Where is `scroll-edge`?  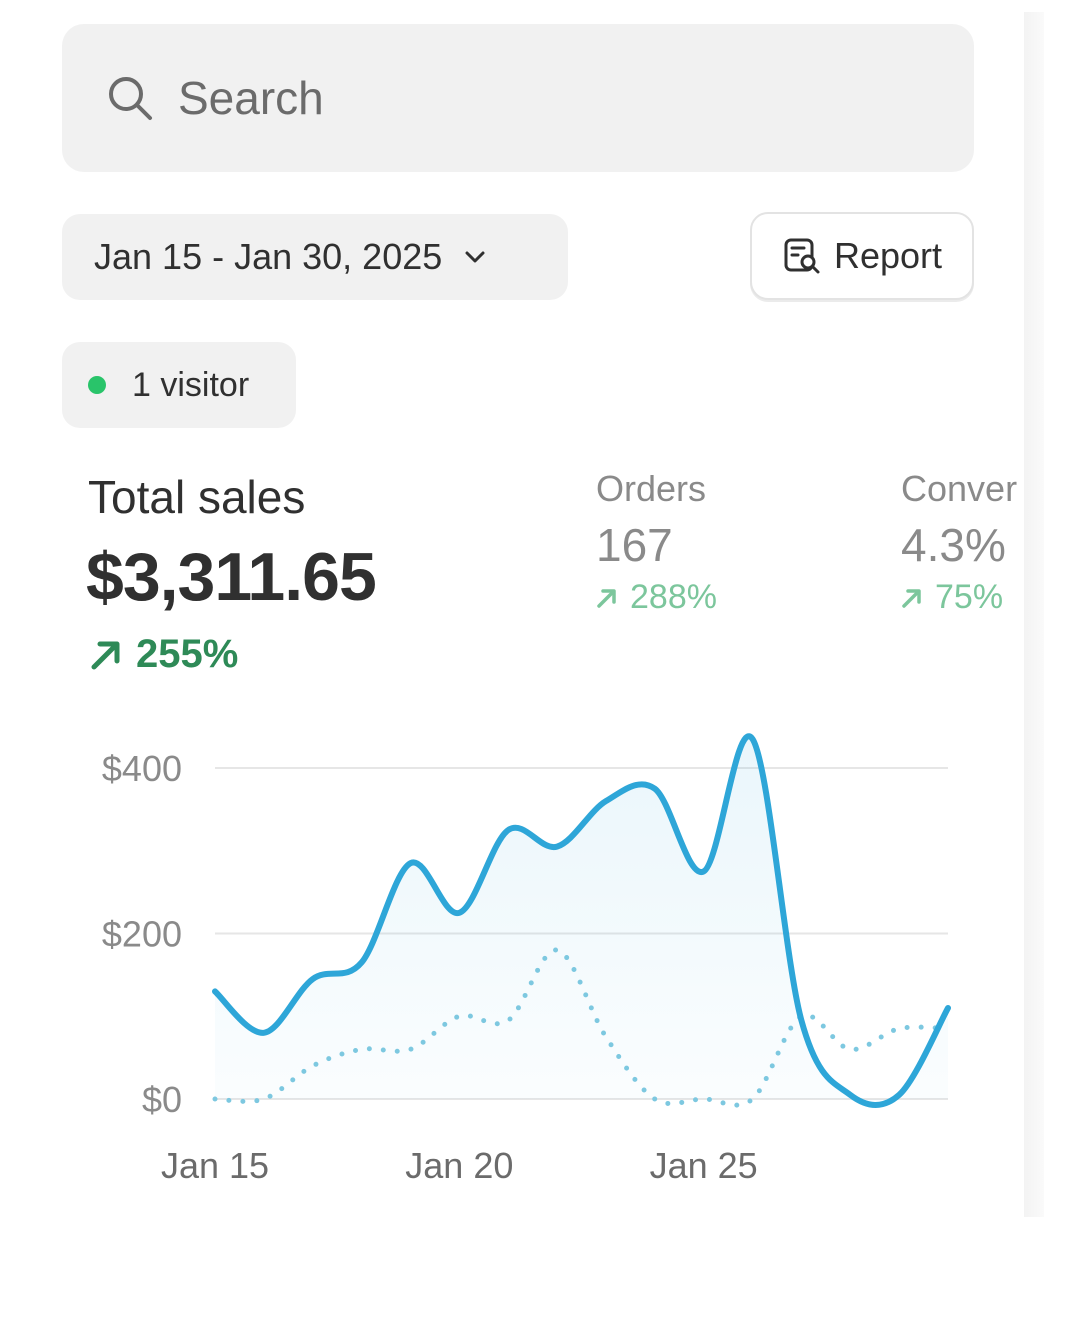 scroll-edge is located at coordinates (1034, 614).